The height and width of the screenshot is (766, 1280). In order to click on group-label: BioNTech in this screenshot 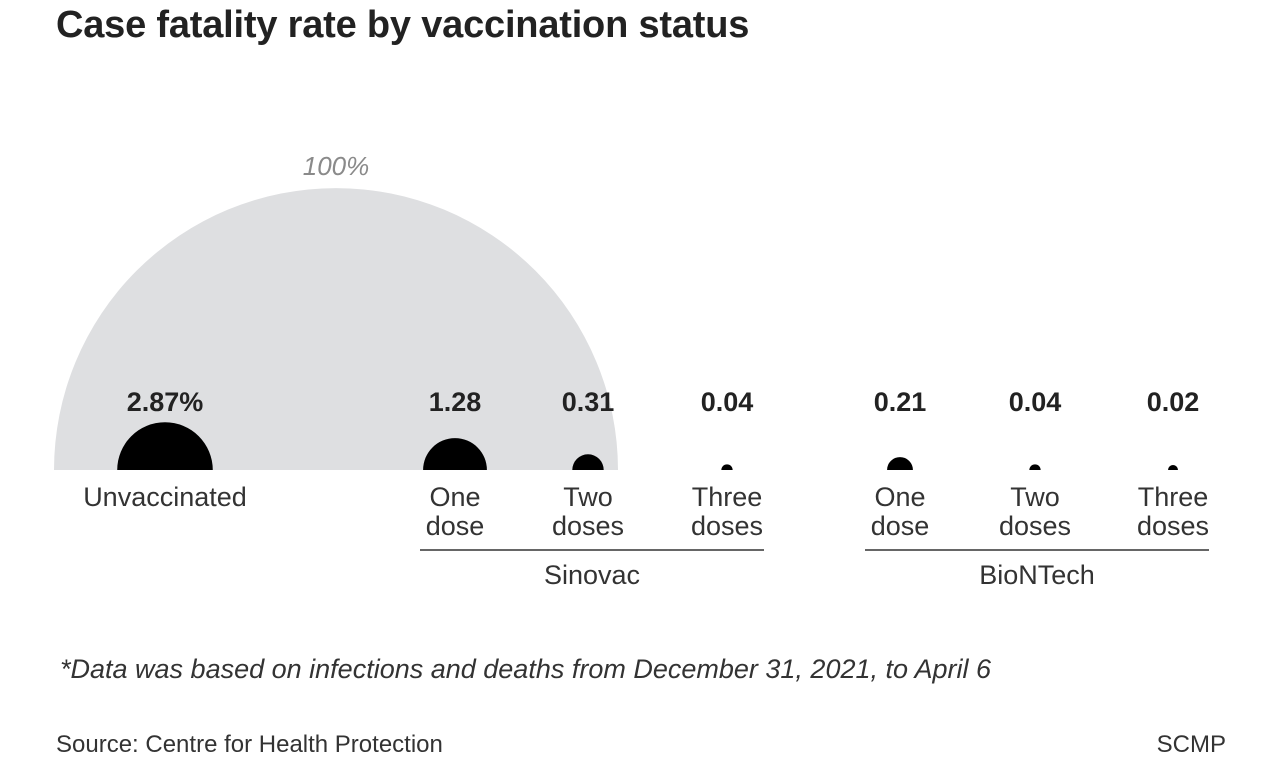, I will do `click(1037, 575)`.